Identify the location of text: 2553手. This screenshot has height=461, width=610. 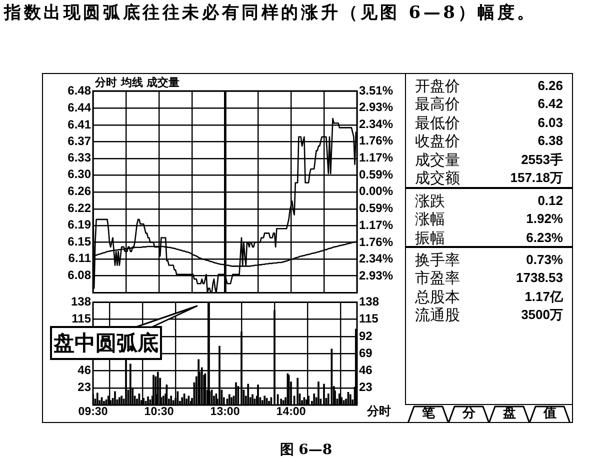
(542, 159).